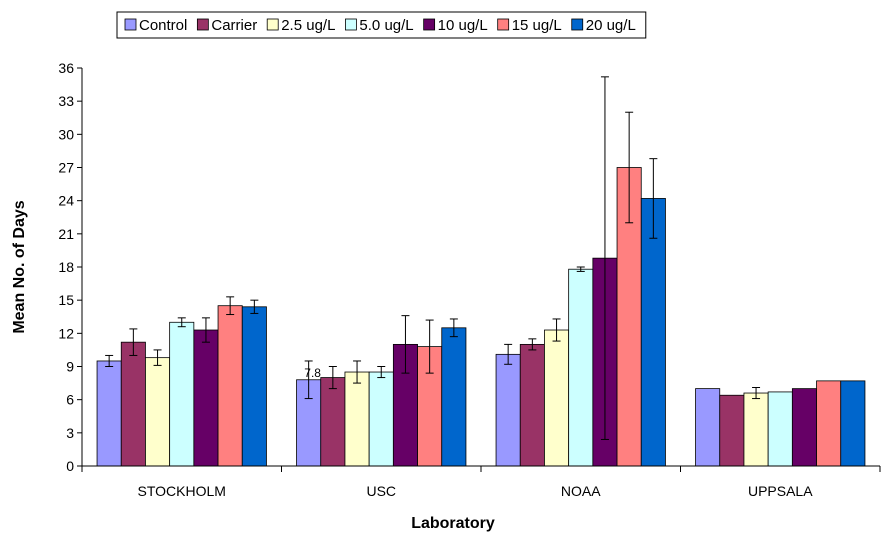 The height and width of the screenshot is (536, 890). What do you see at coordinates (780, 491) in the screenshot?
I see `x-category-label: UPPSALA` at bounding box center [780, 491].